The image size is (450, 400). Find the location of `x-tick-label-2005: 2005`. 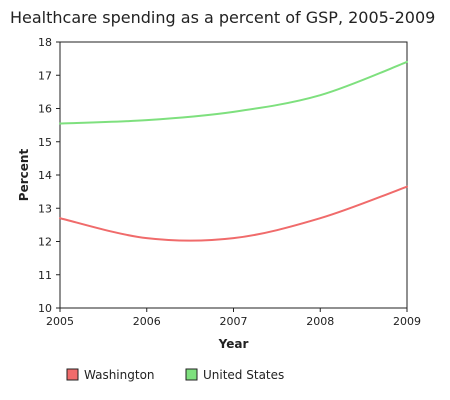

x-tick-label-2005: 2005 is located at coordinates (60, 321).